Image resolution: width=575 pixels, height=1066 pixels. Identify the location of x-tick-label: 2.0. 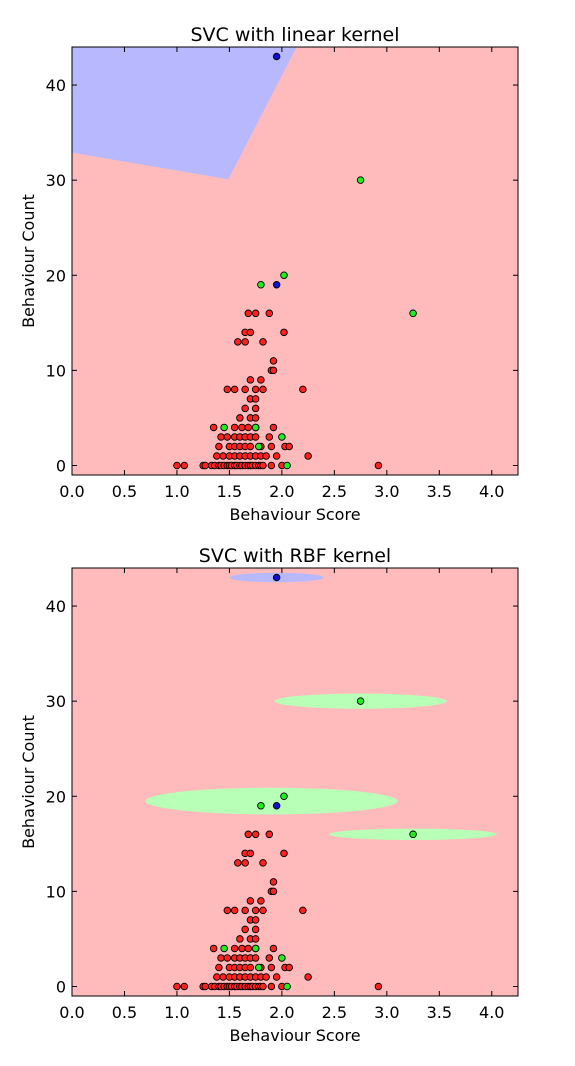
(281, 491).